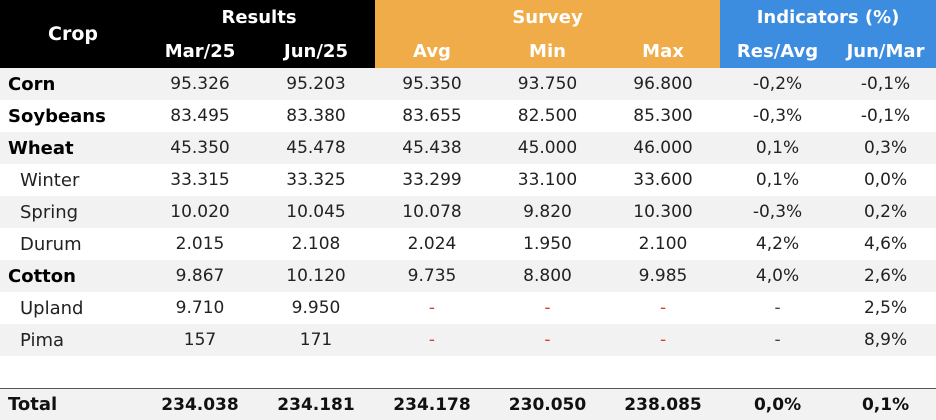 The image size is (936, 420). Describe the element at coordinates (316, 180) in the screenshot. I see `table-cell: 33.325` at that location.